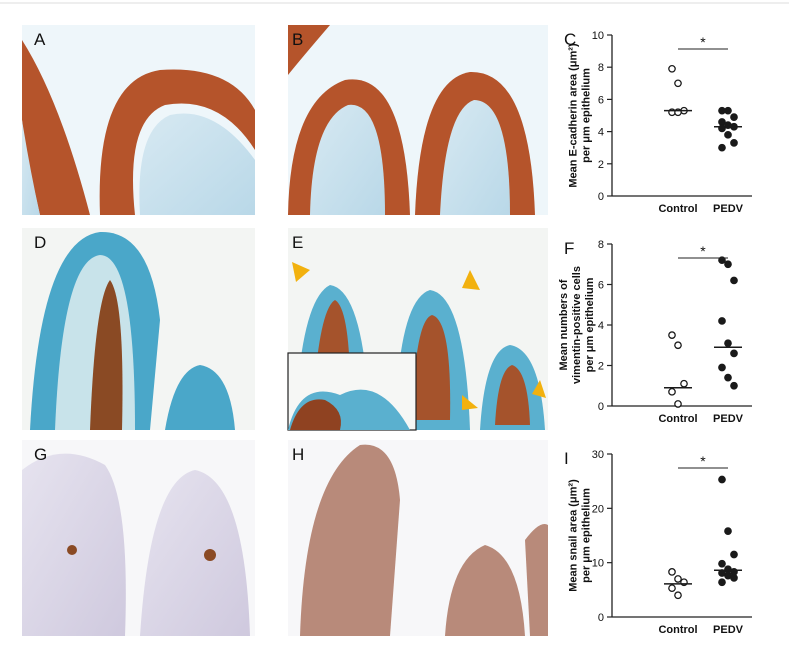  Describe the element at coordinates (598, 455) in the screenshot. I see `y-tick-label: 30` at that location.